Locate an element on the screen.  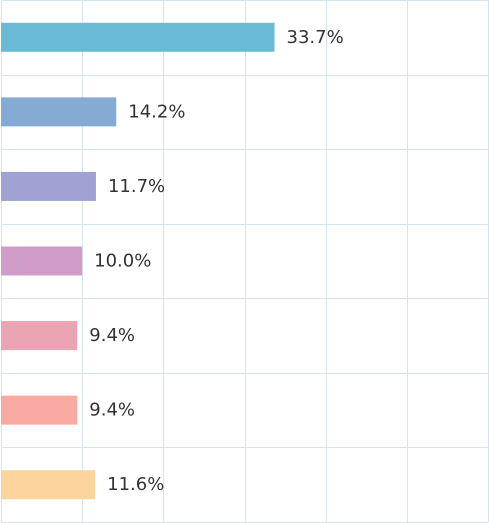
data-label: 14.2% is located at coordinates (156, 111).